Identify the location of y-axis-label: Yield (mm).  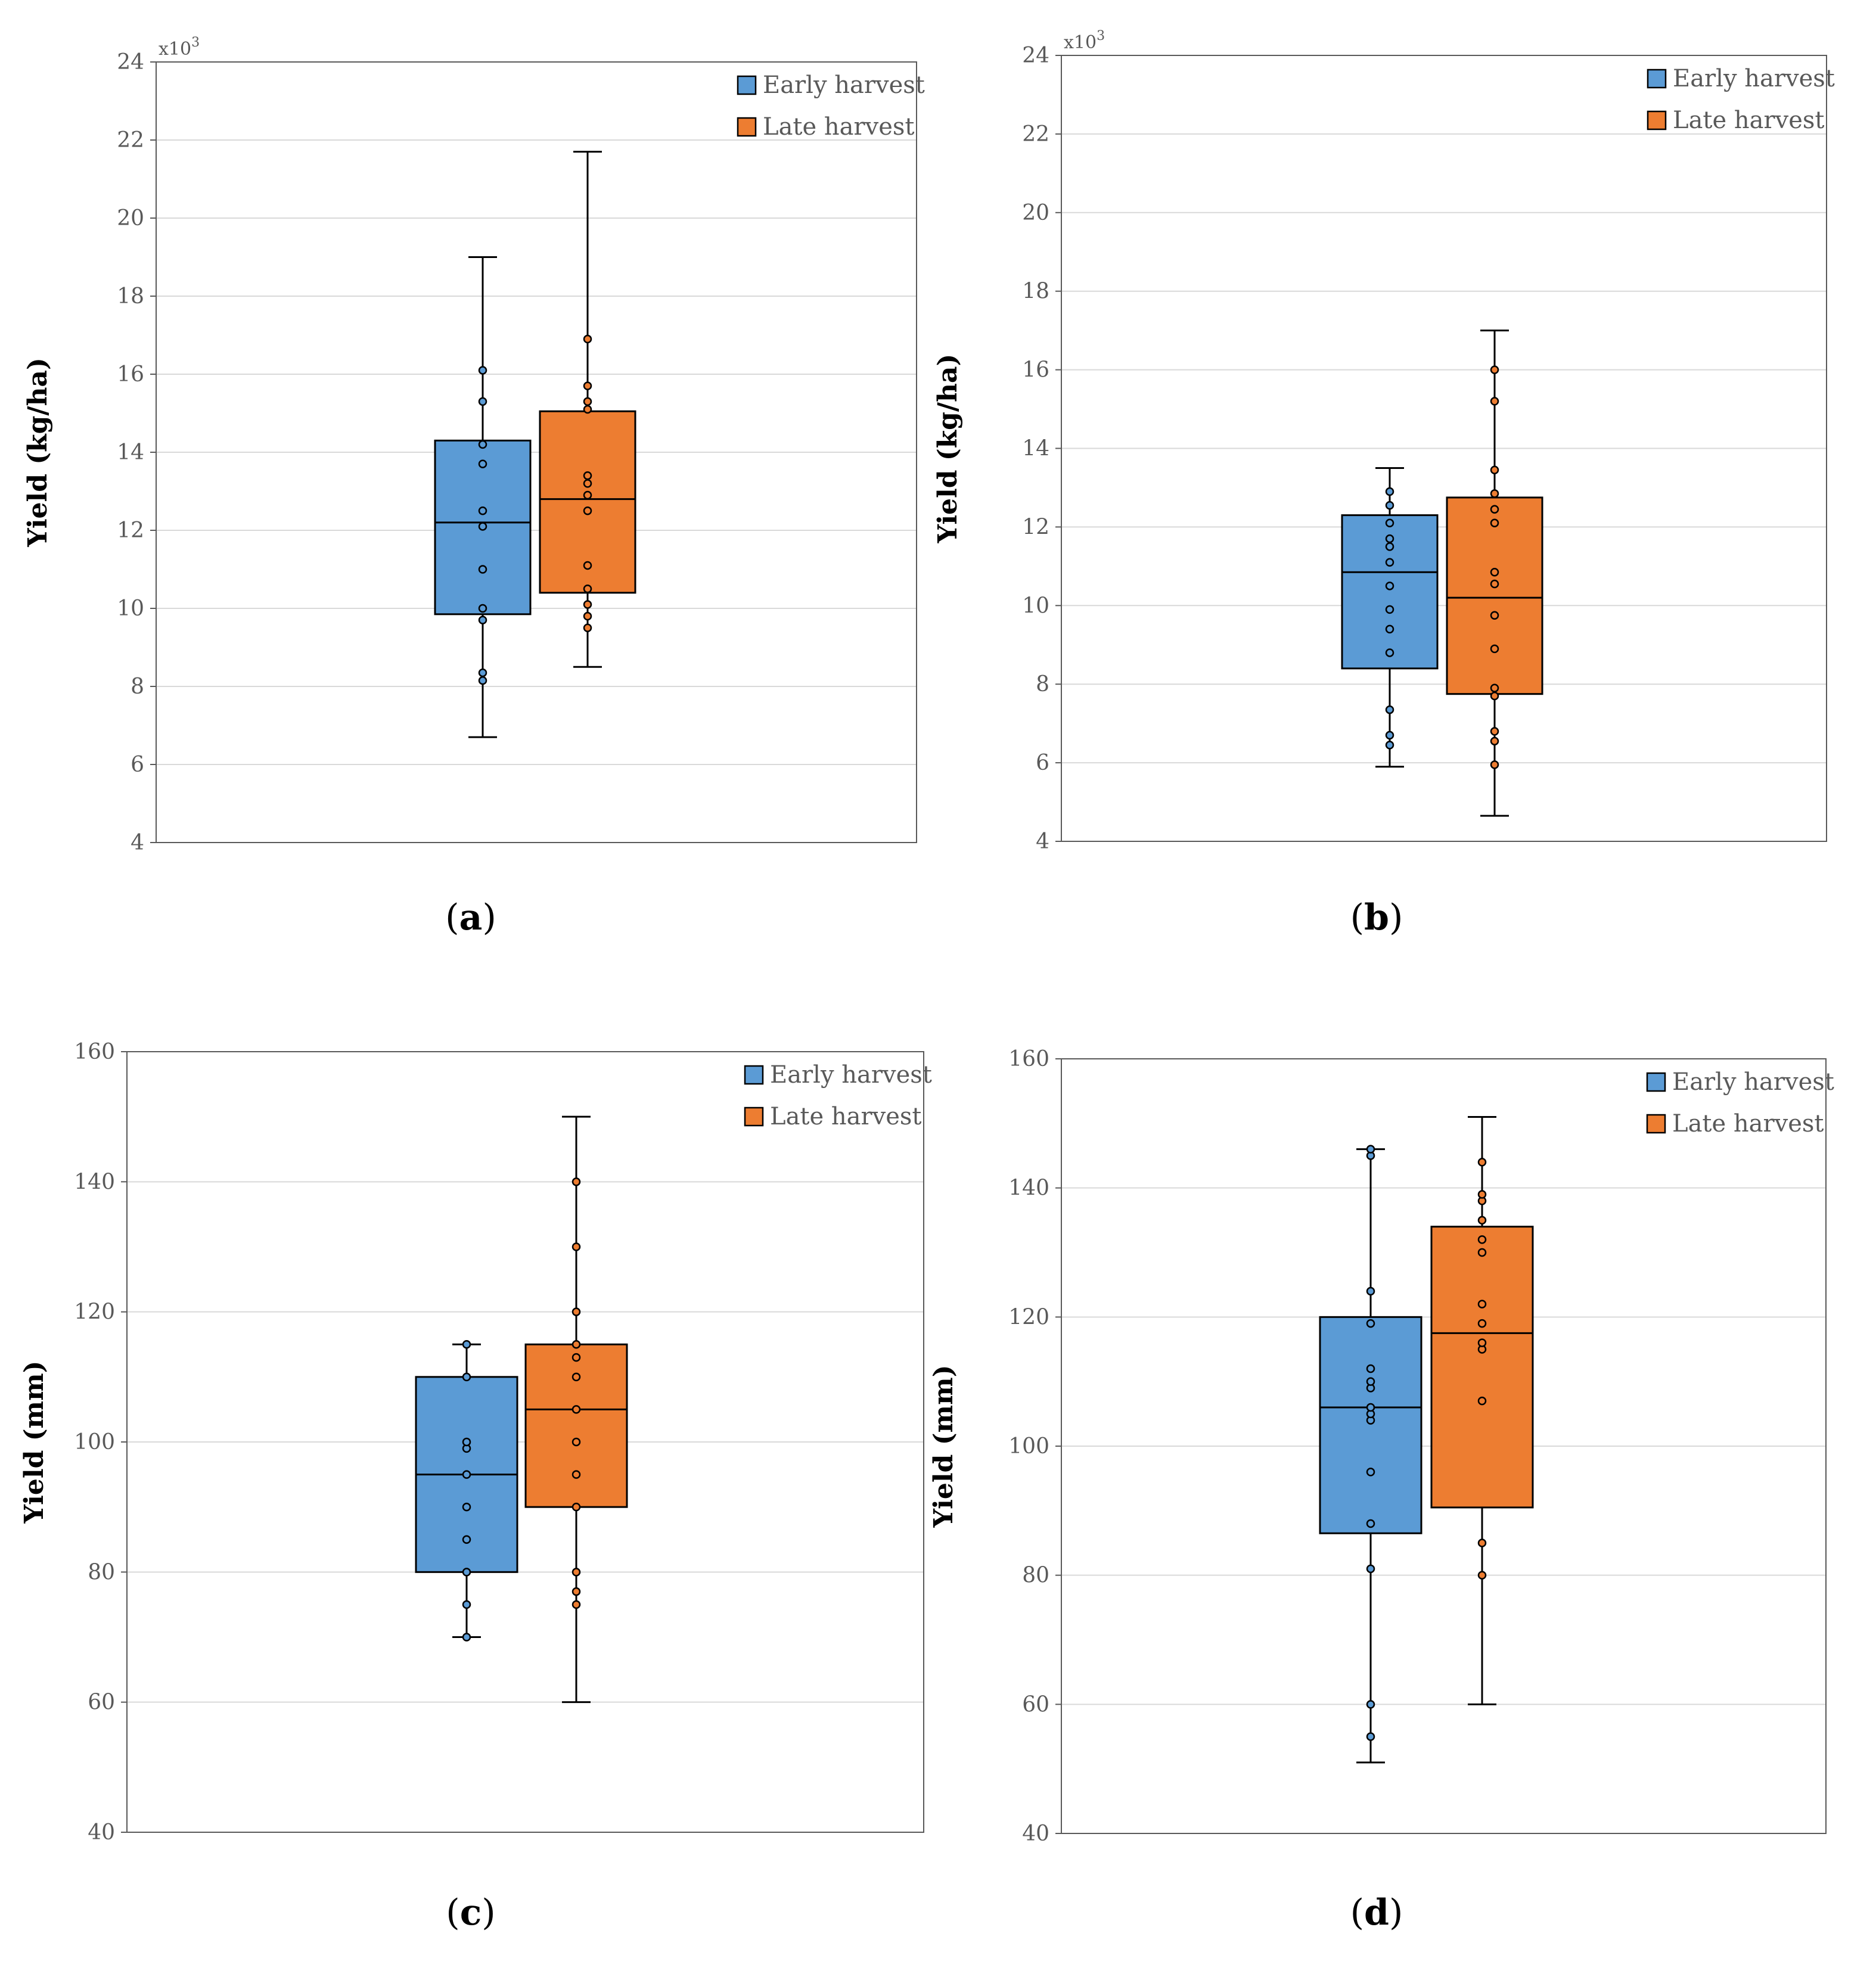
(34, 1442).